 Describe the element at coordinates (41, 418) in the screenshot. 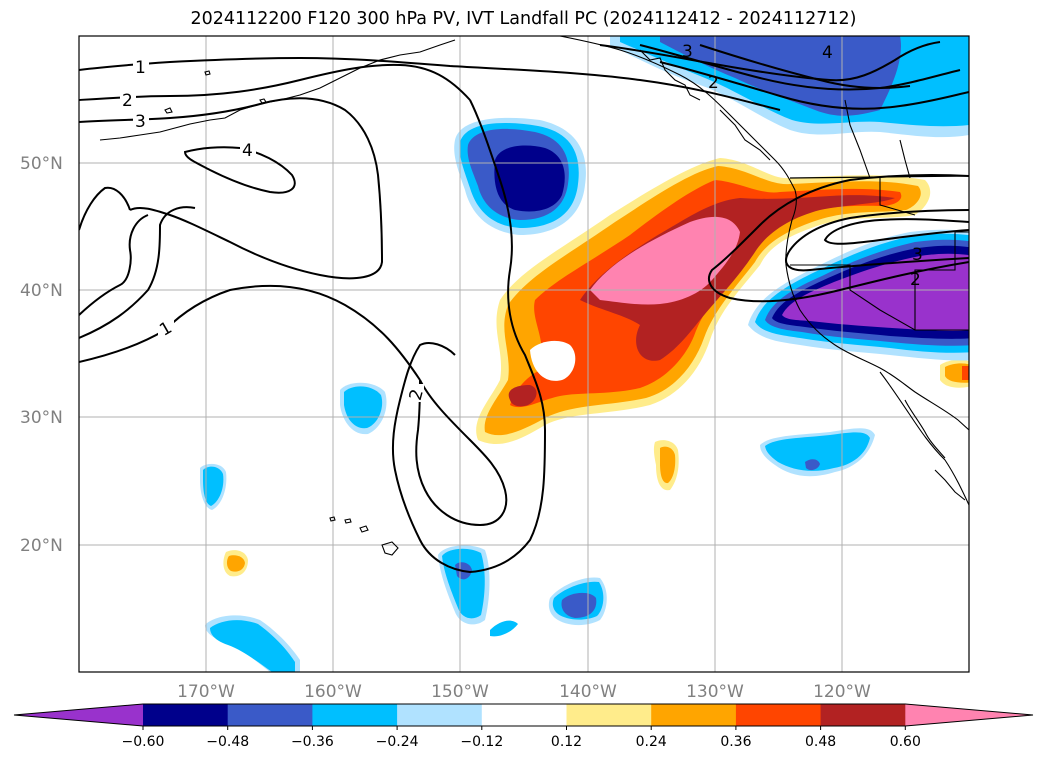

I see `lat-label: 30°N` at that location.